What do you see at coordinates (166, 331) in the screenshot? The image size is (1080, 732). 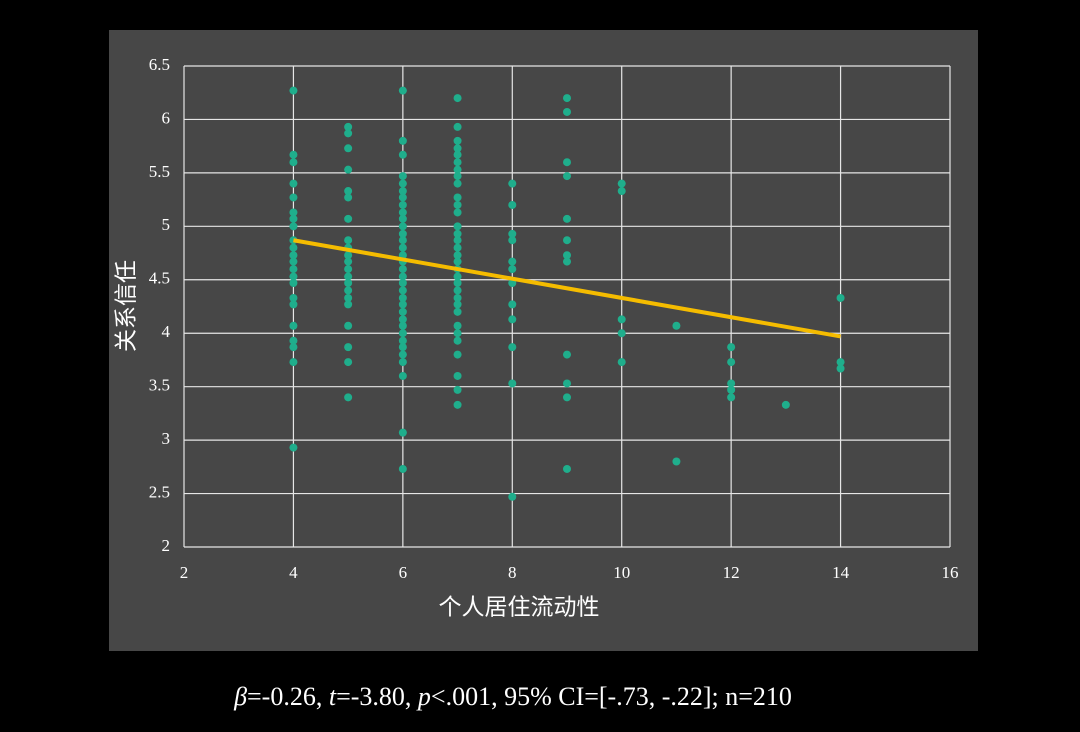 I see `y-tick-label: 4` at bounding box center [166, 331].